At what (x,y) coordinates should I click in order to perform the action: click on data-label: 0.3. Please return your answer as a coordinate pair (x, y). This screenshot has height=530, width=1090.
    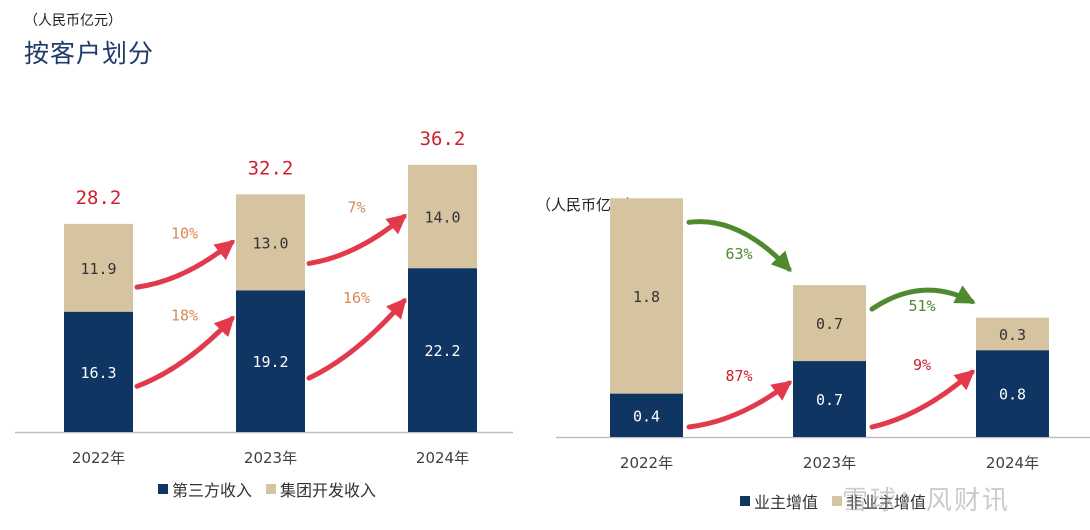
    Looking at the image, I should click on (1012, 335).